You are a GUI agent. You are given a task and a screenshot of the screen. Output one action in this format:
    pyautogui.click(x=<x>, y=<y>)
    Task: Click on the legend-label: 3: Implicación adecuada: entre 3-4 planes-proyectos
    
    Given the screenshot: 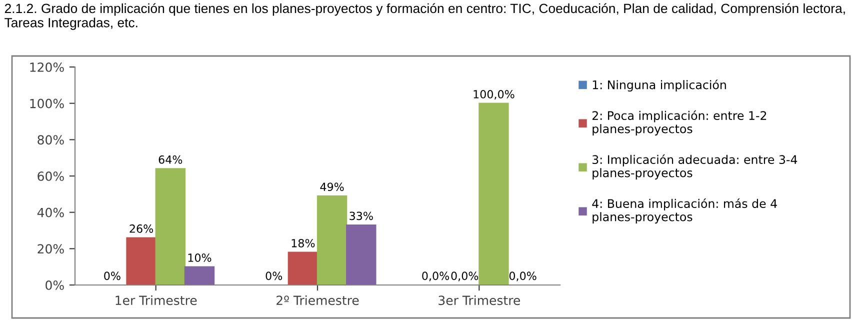 What is the action you would take?
    pyautogui.click(x=695, y=167)
    